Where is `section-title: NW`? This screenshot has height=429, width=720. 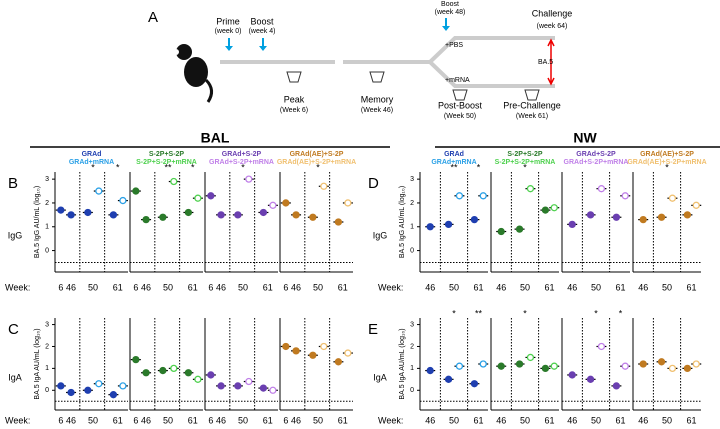
section-title: NW is located at coordinates (585, 138).